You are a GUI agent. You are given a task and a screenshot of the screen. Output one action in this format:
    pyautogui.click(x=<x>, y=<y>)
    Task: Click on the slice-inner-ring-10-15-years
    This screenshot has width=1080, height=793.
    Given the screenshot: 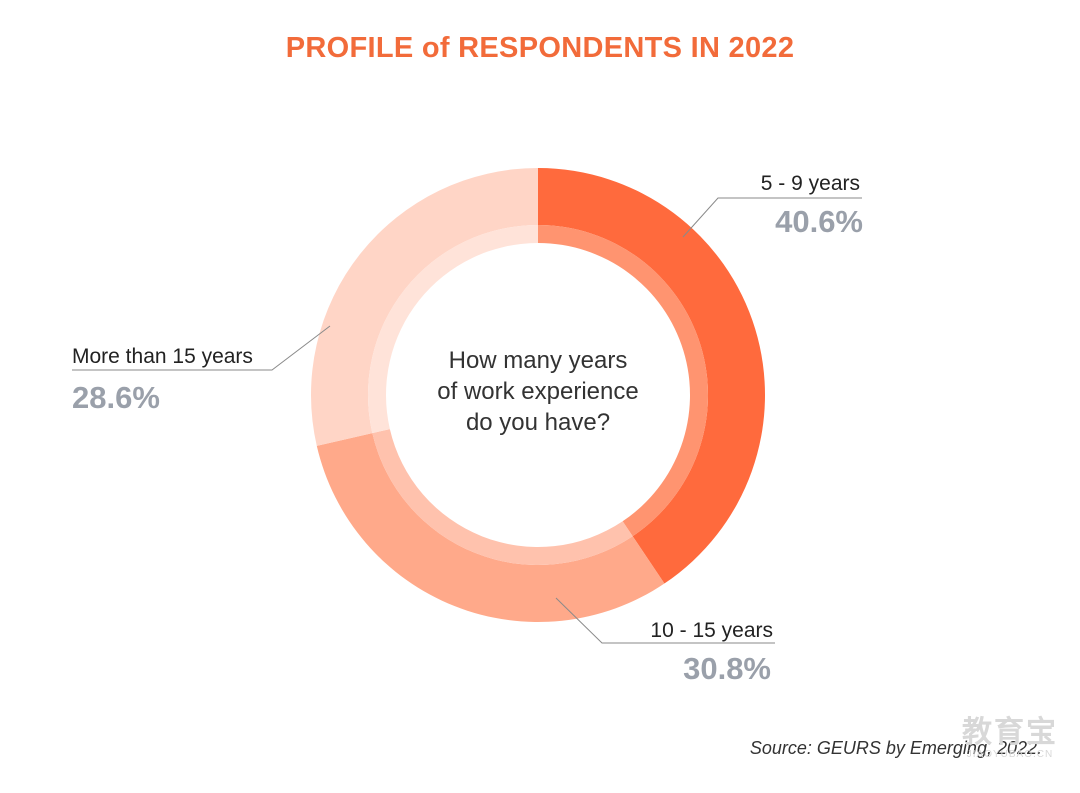 What is the action you would take?
    pyautogui.click(x=502, y=497)
    